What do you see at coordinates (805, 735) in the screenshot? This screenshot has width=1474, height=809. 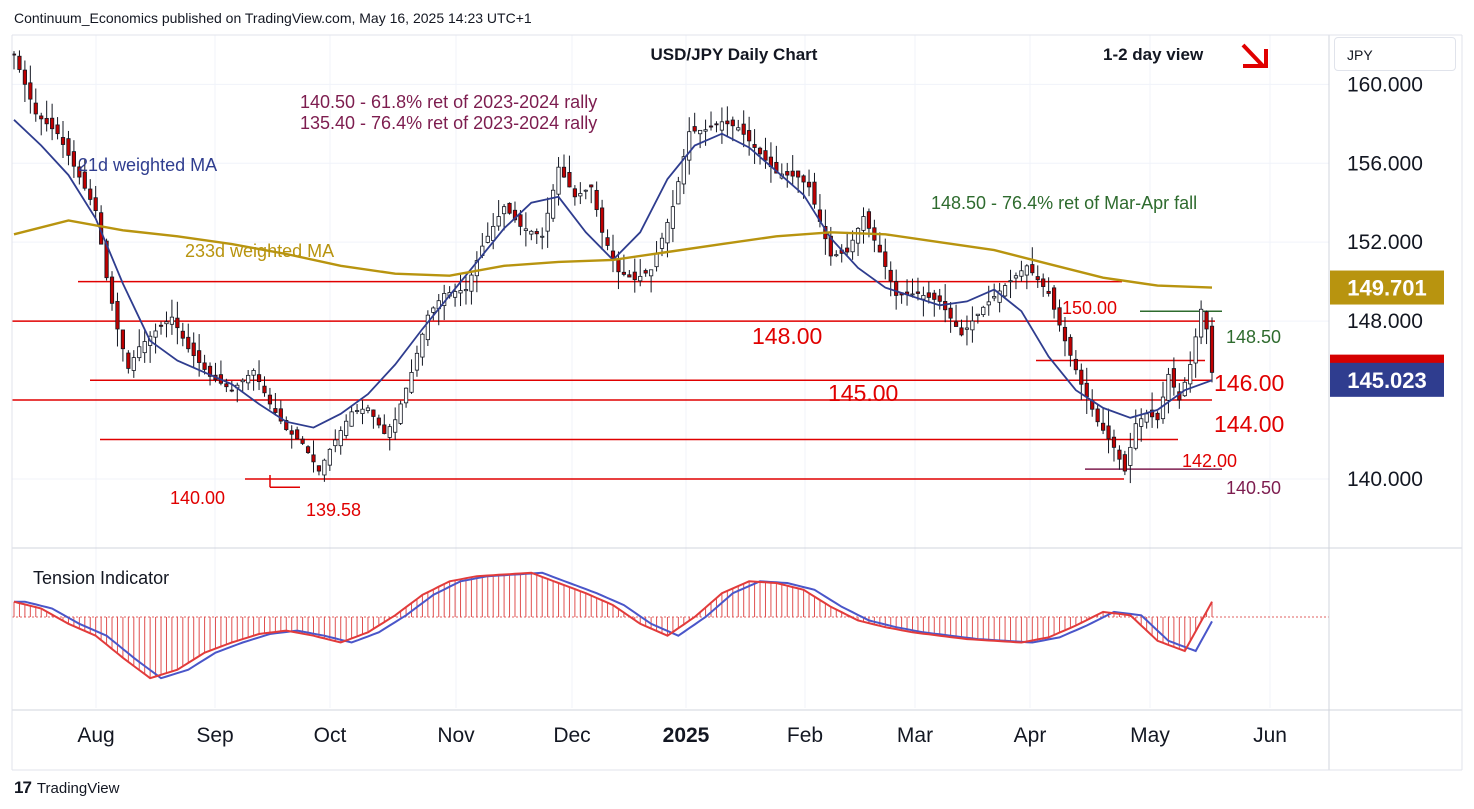 I see `x-tick-label: Feb` at bounding box center [805, 735].